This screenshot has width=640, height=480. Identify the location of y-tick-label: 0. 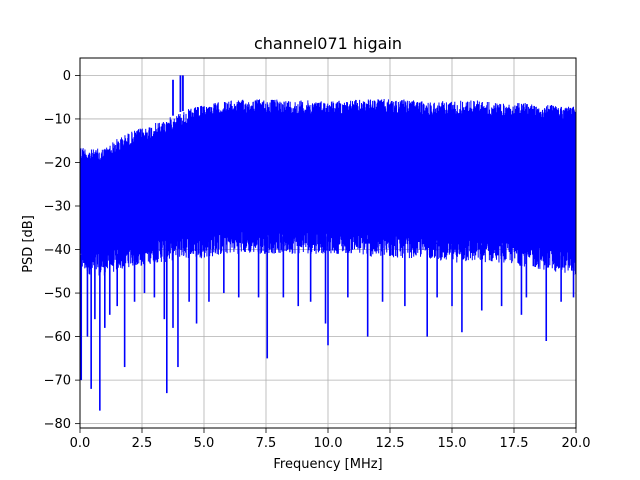
(67, 76).